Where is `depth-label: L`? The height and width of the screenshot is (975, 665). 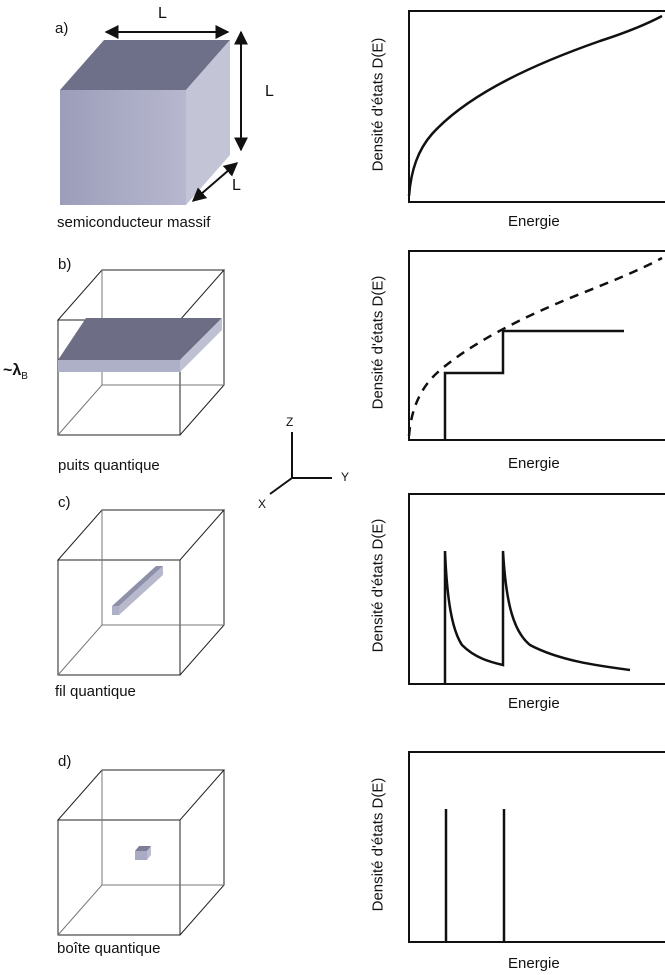 depth-label: L is located at coordinates (236, 186).